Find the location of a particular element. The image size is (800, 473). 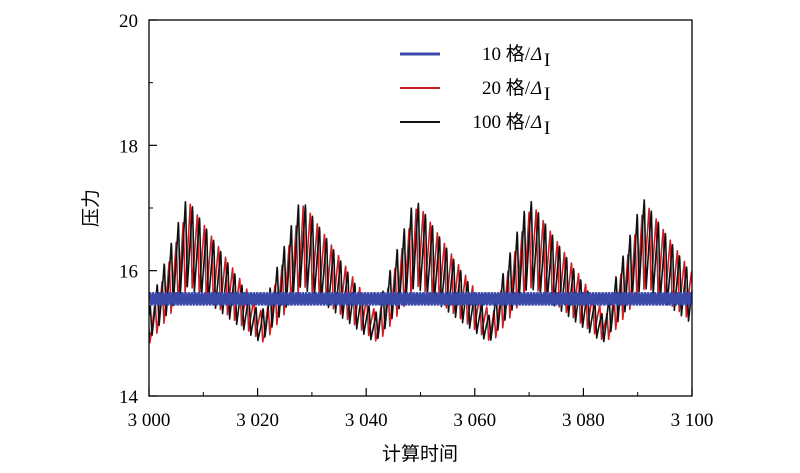

y-tick-label: 20 is located at coordinates (128, 21).